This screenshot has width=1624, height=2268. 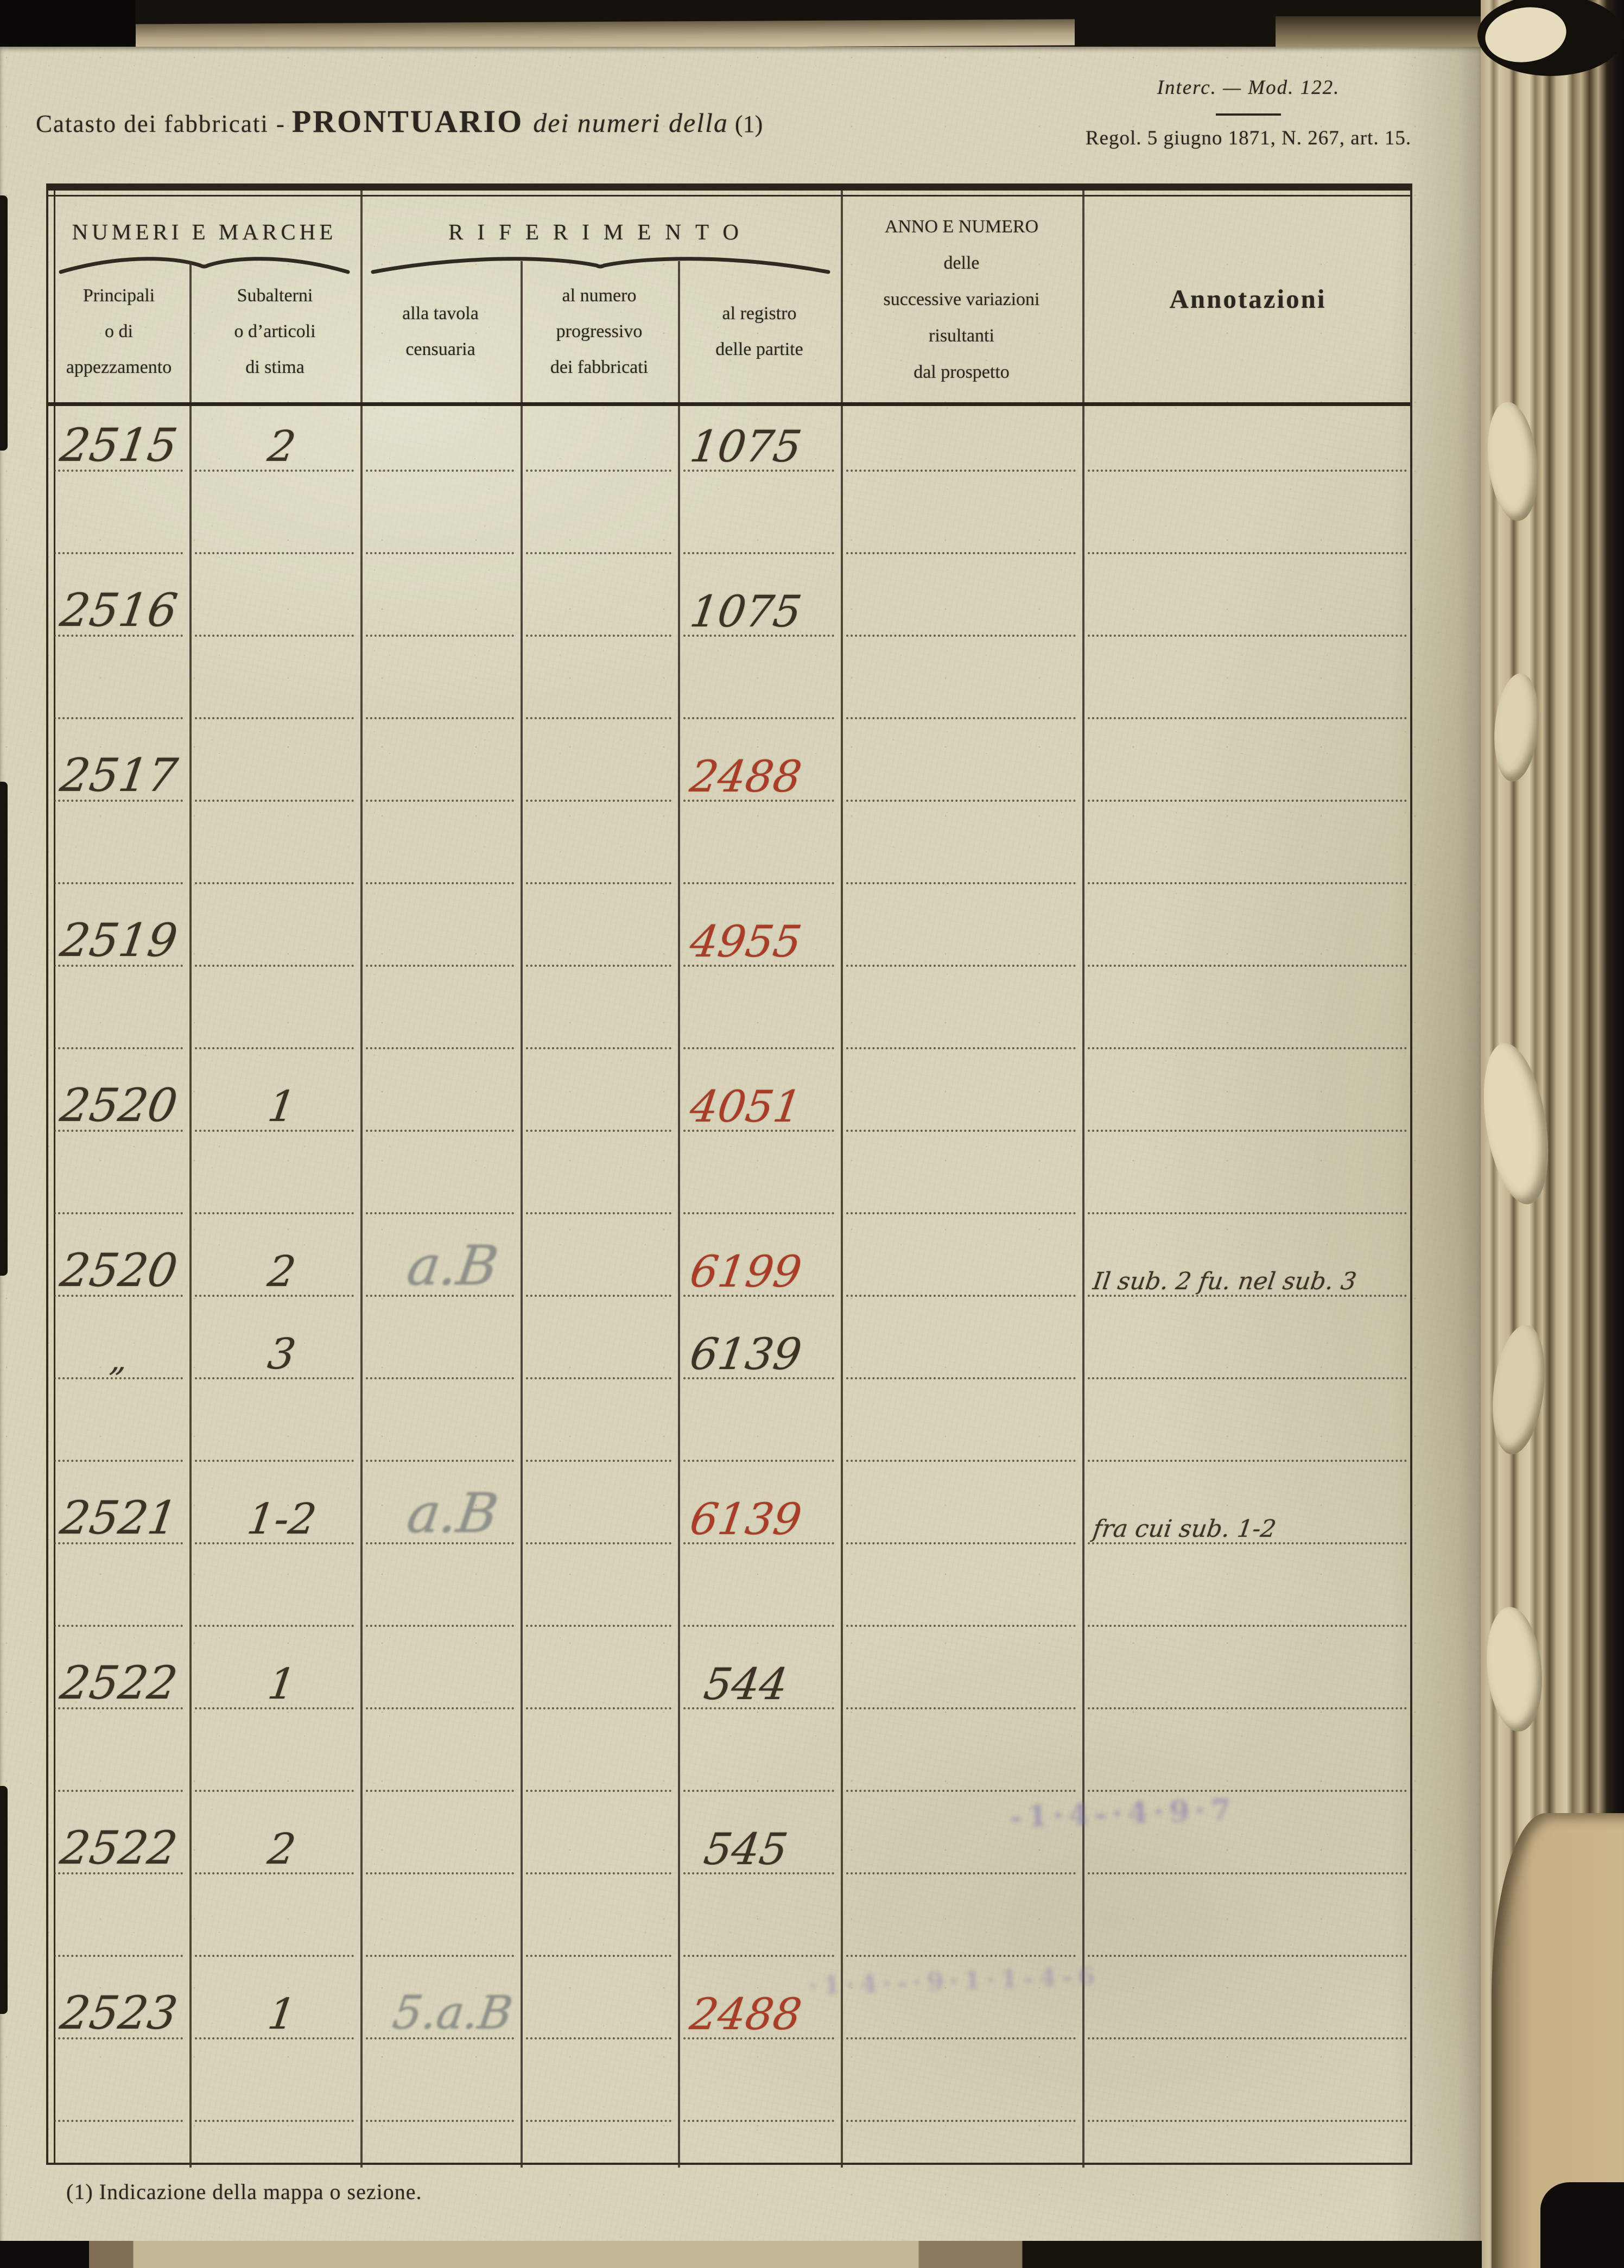 I want to click on handwritten-entry: fra cui sub. 1-2, so click(x=1184, y=1529).